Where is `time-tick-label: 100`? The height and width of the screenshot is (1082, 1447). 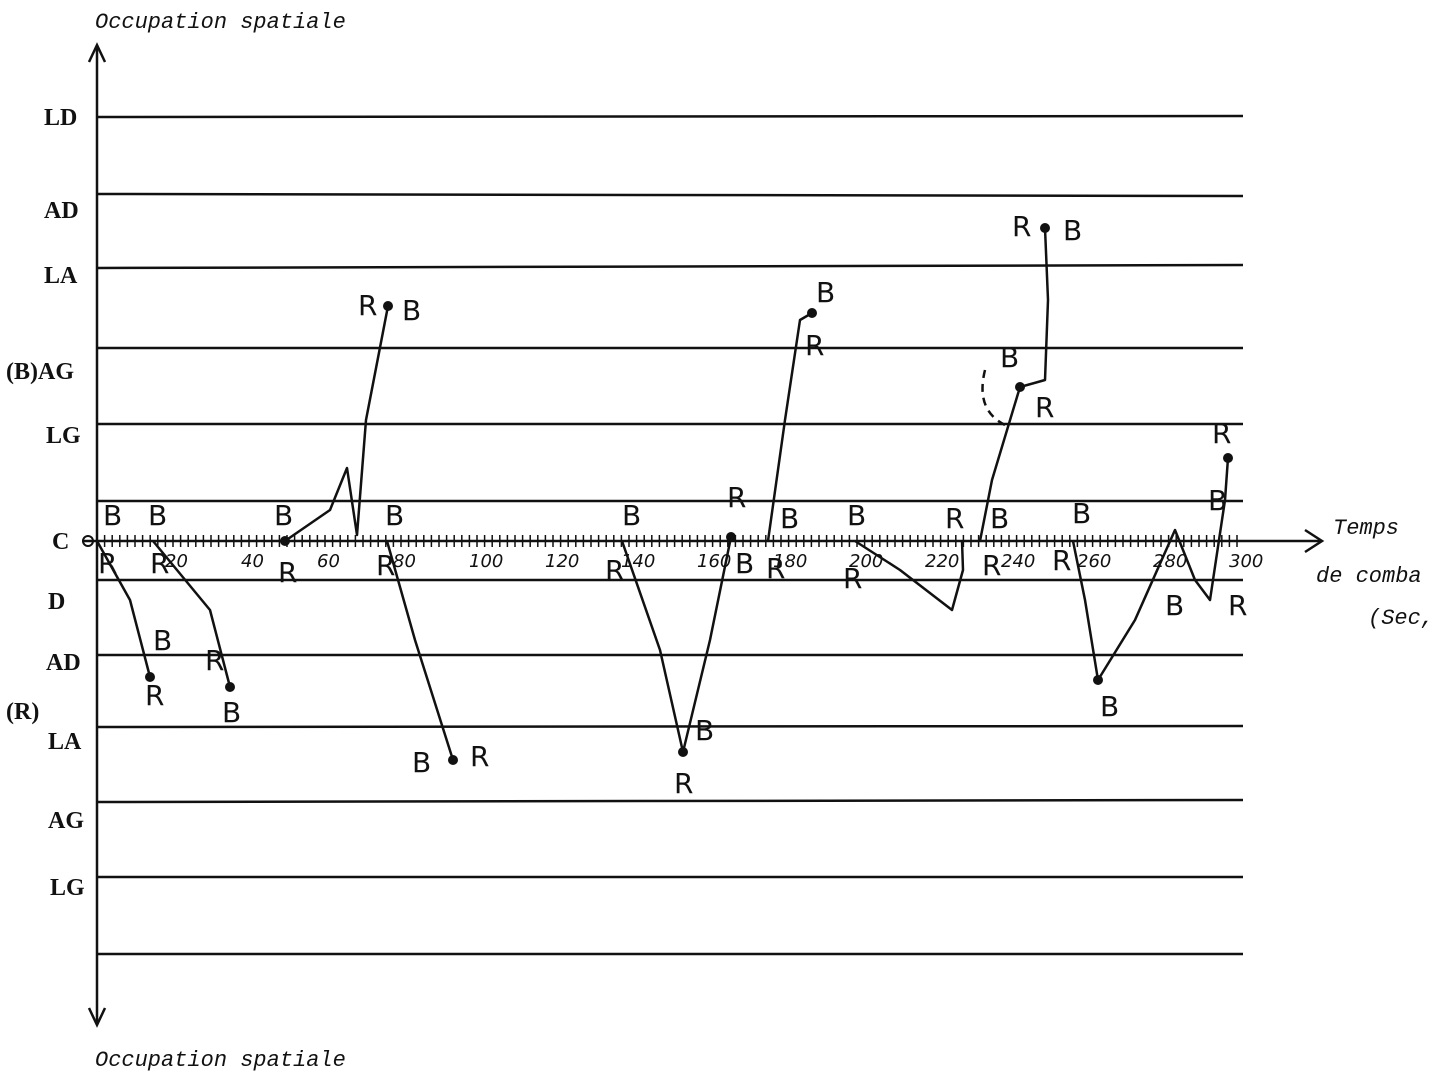
time-tick-label: 100 is located at coordinates (486, 561).